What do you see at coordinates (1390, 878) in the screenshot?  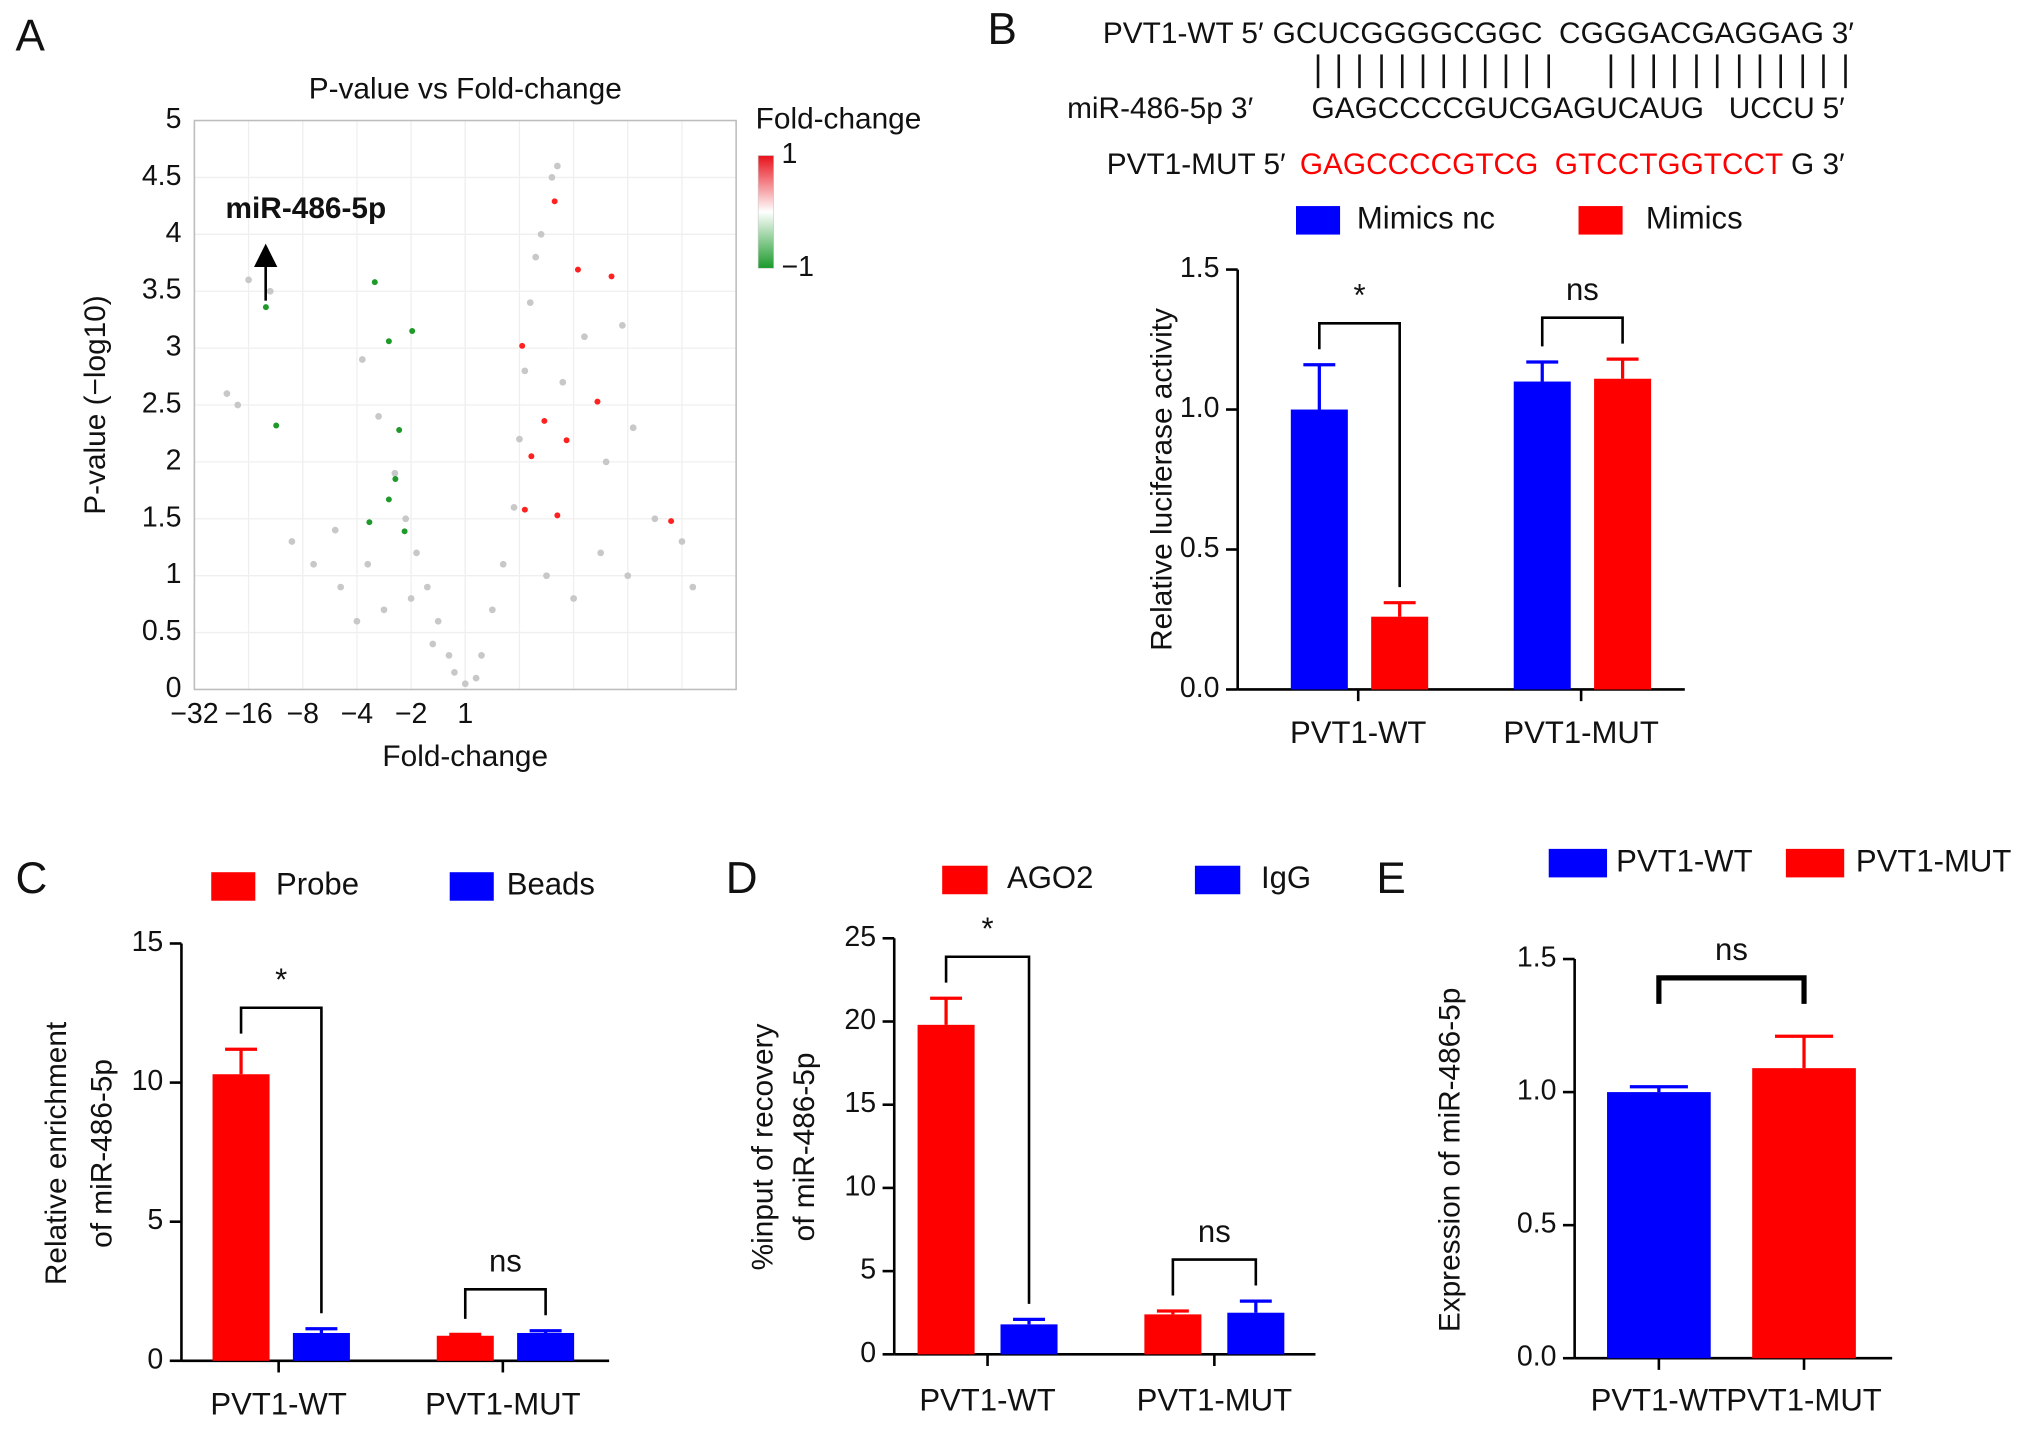 I see `panel-label: E` at bounding box center [1390, 878].